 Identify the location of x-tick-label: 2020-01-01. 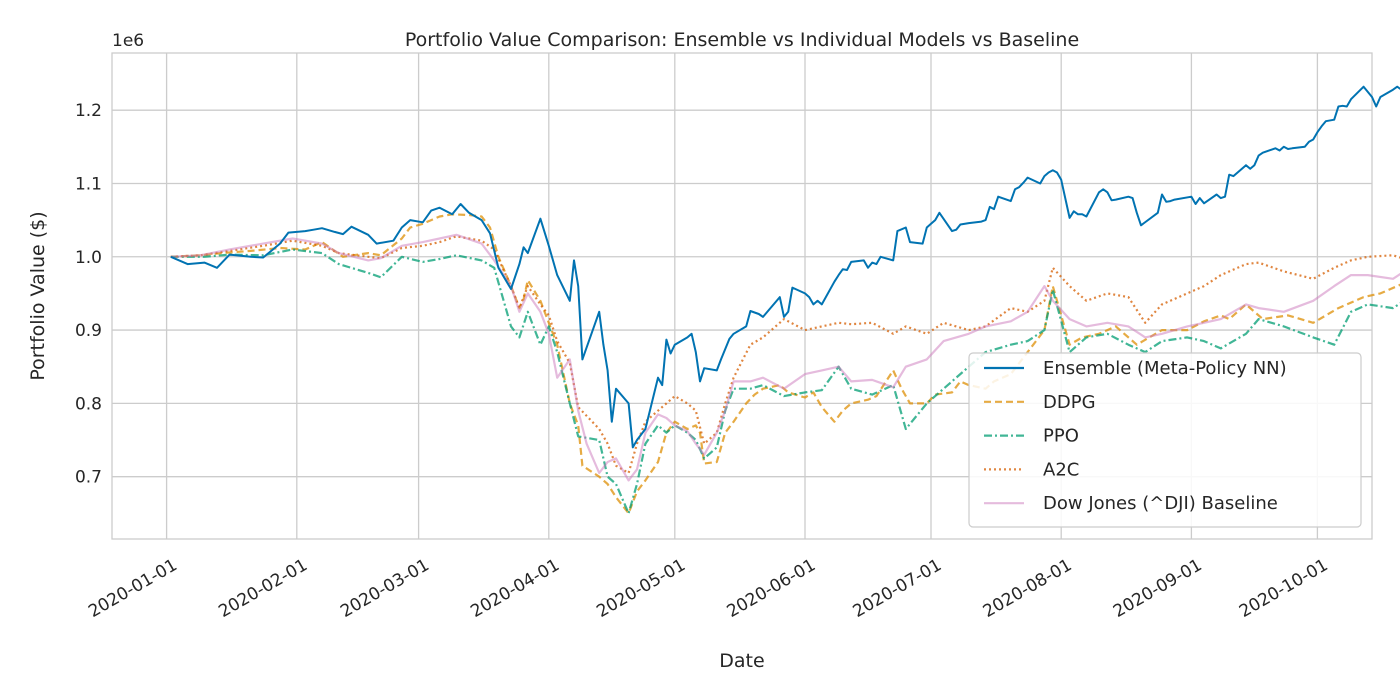
(133, 588).